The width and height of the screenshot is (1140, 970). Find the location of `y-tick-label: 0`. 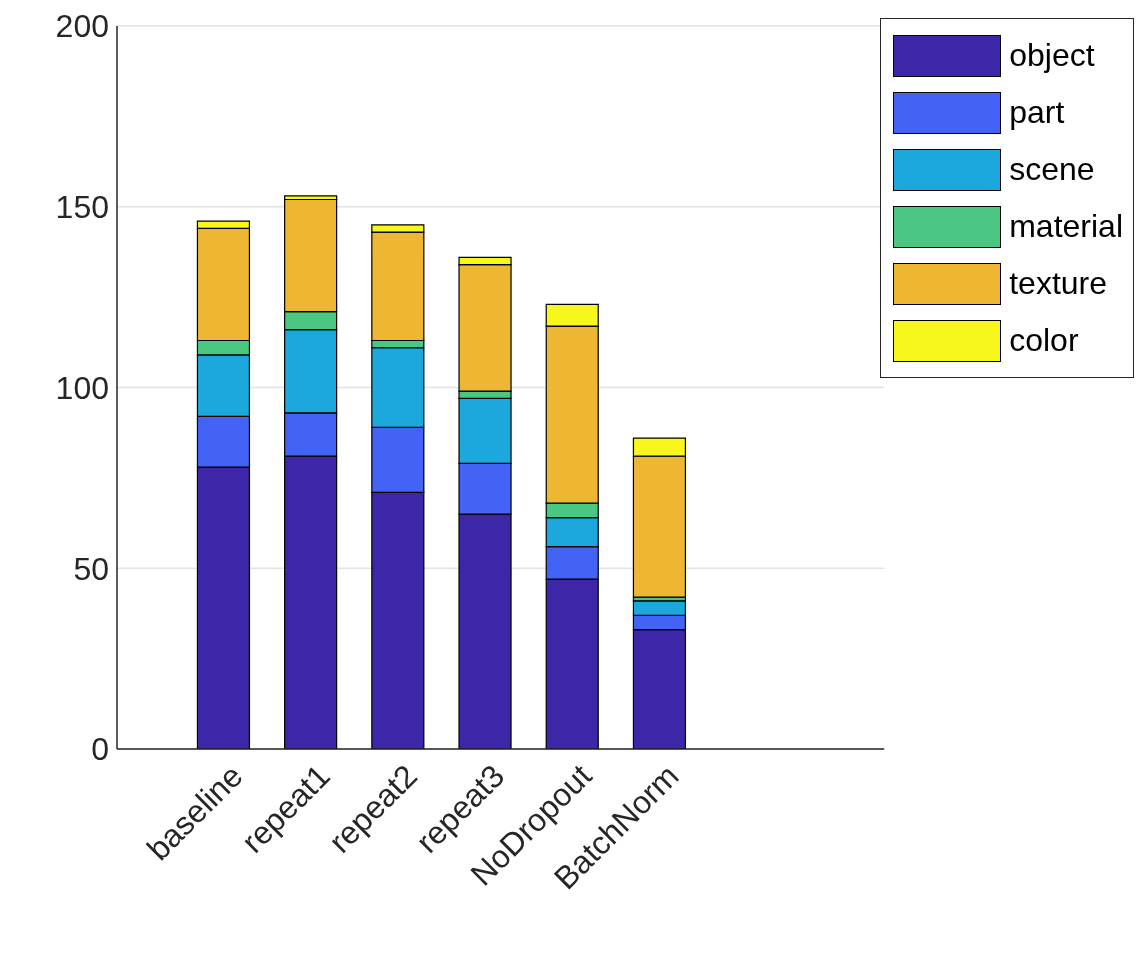

y-tick-label: 0 is located at coordinates (100, 749).